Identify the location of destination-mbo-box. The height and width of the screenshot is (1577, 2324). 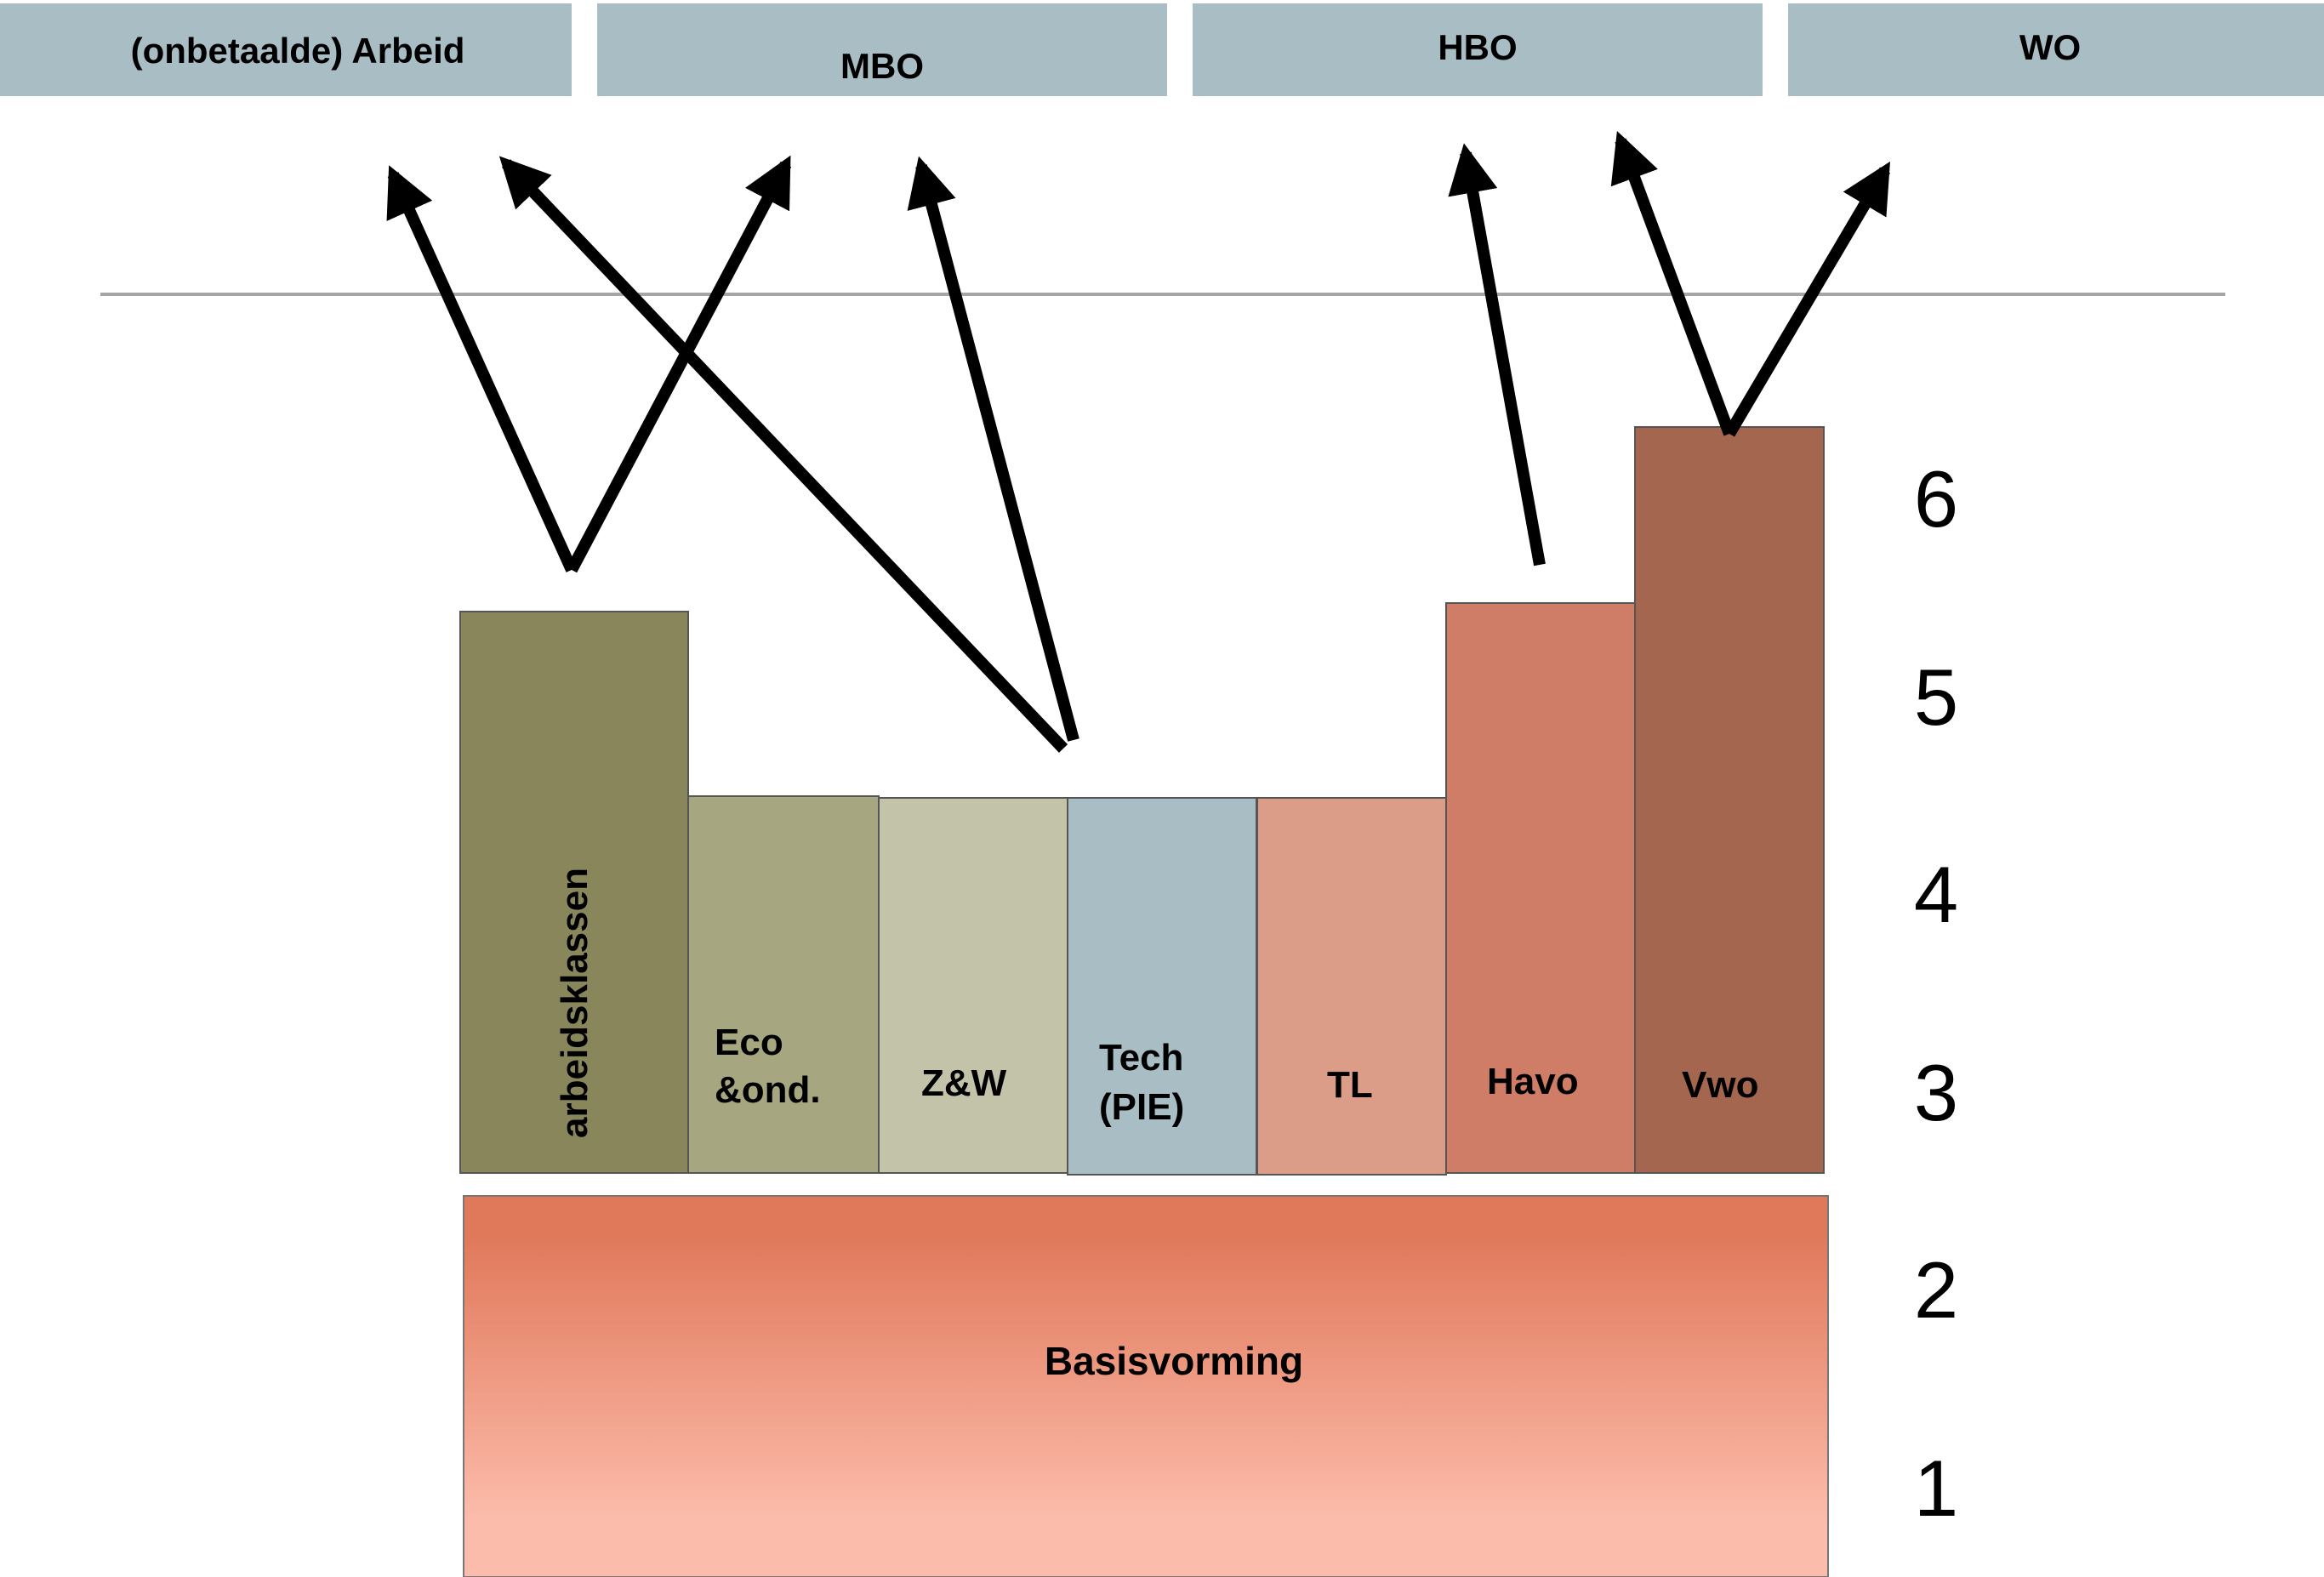
(882, 49).